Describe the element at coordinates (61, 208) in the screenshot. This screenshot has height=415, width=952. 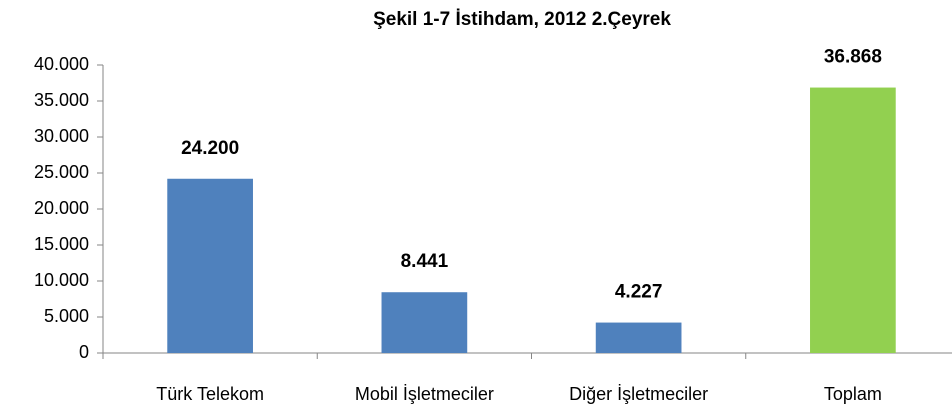
I see `y-tick-label: 20.000` at that location.